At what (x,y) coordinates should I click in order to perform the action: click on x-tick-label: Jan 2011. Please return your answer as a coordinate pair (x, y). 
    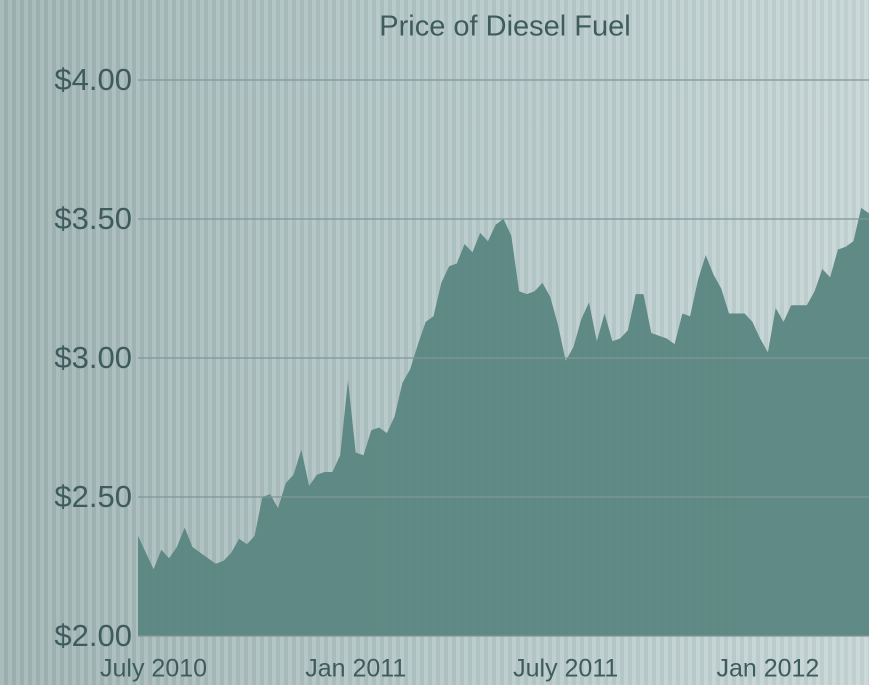
    Looking at the image, I should click on (355, 669).